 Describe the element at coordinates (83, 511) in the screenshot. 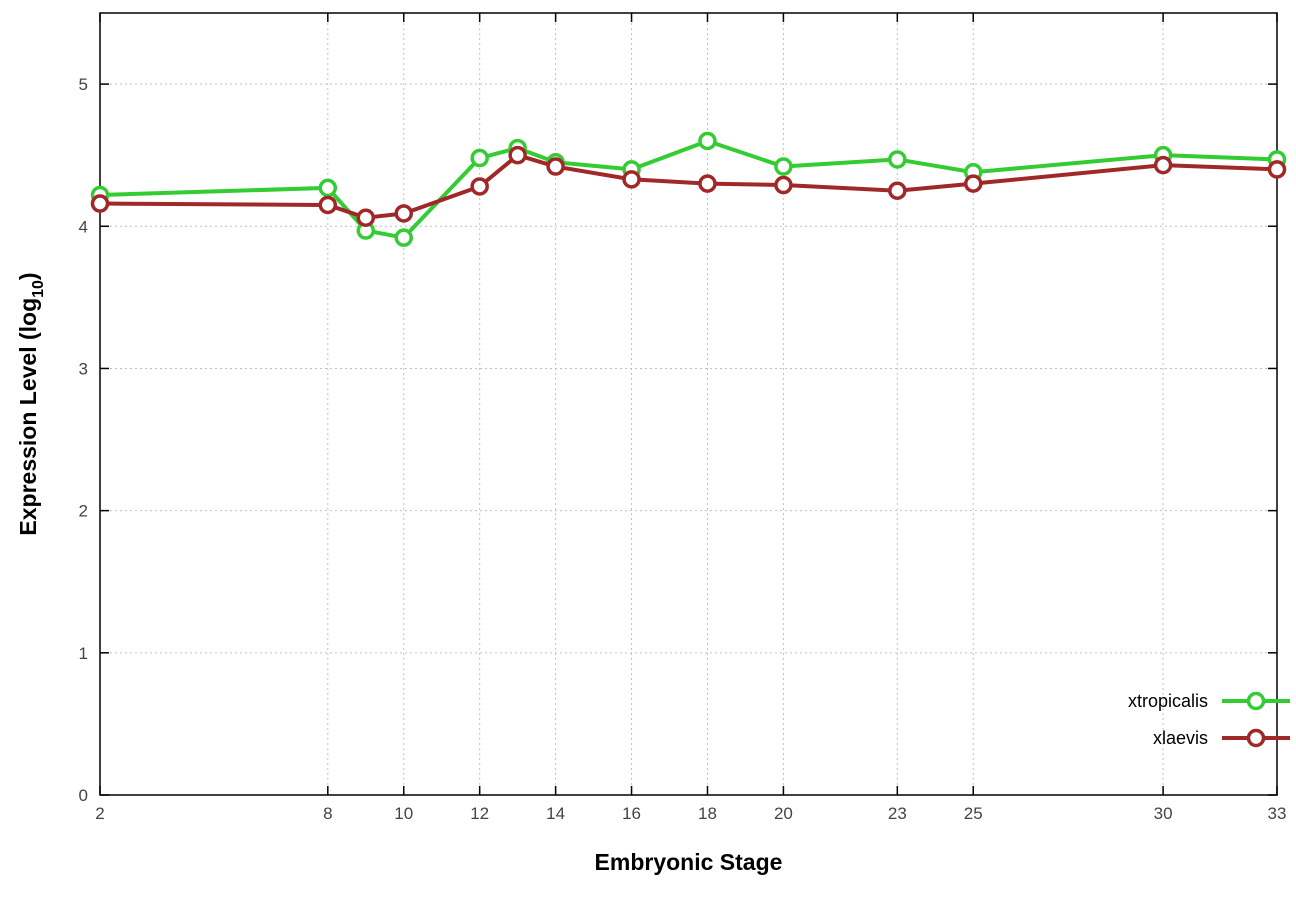

I see `y-tick-label: 2` at that location.